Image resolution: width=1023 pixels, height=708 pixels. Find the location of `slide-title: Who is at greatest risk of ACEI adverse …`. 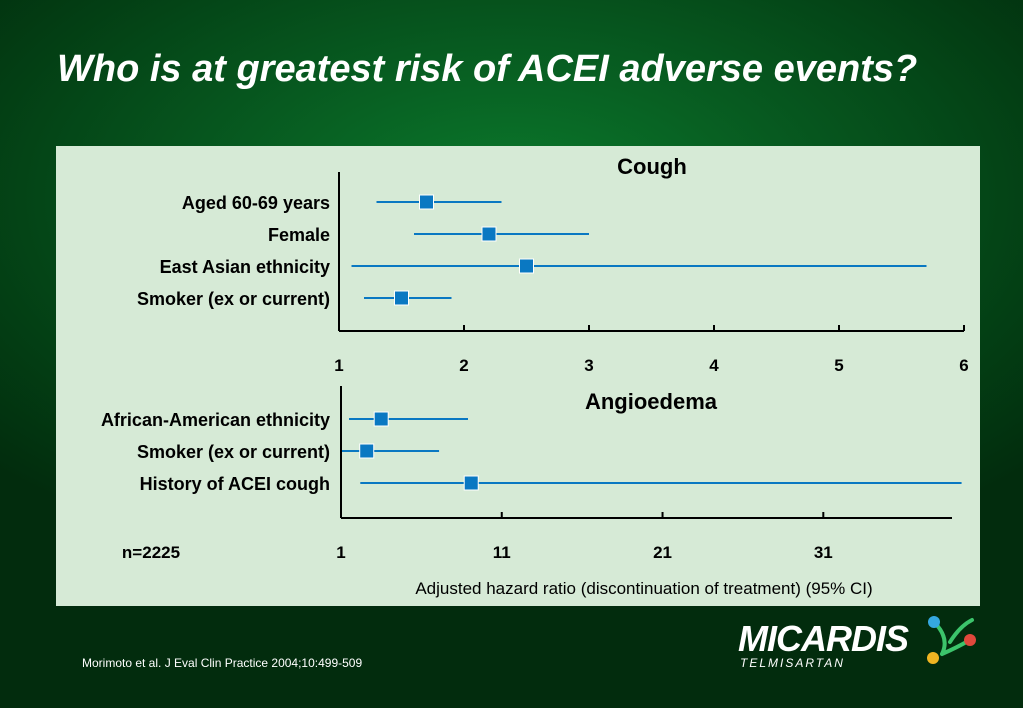

slide-title: Who is at greatest risk of ACEI adverse … is located at coordinates (487, 69).